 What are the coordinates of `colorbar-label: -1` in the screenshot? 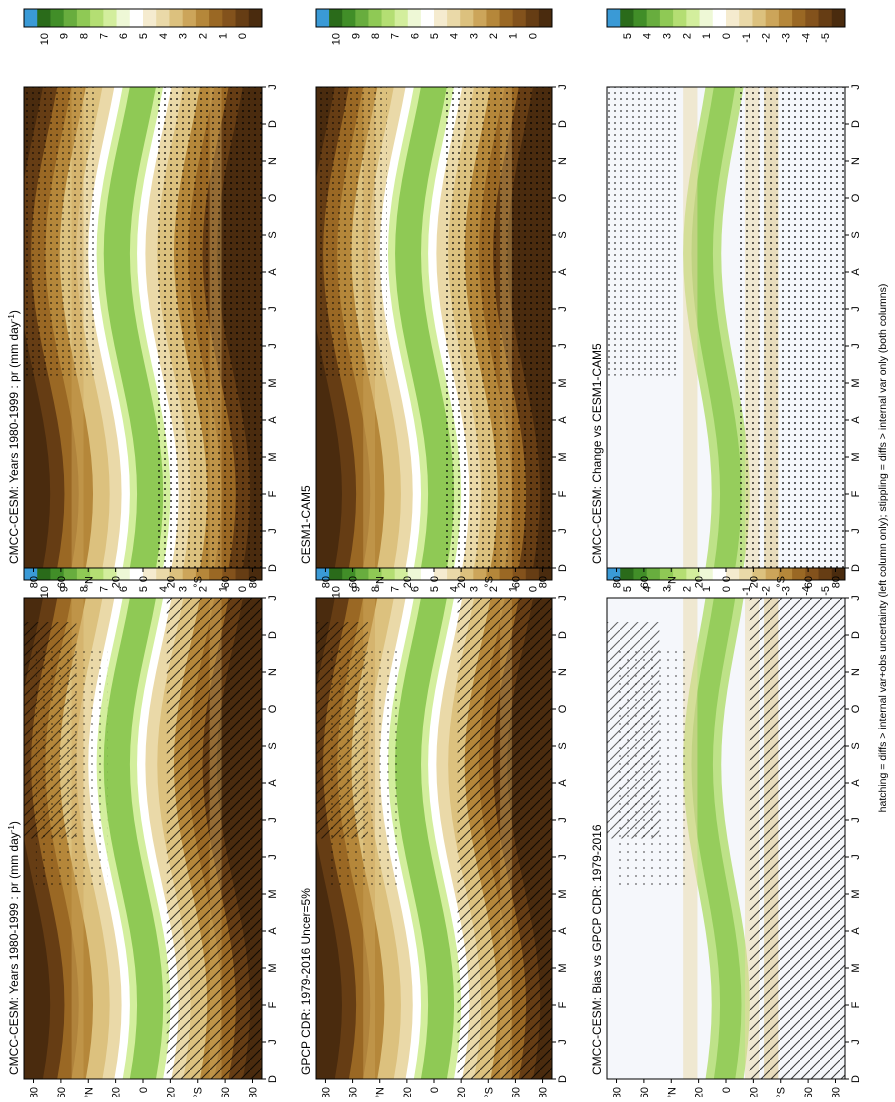 It's located at (747, 38).